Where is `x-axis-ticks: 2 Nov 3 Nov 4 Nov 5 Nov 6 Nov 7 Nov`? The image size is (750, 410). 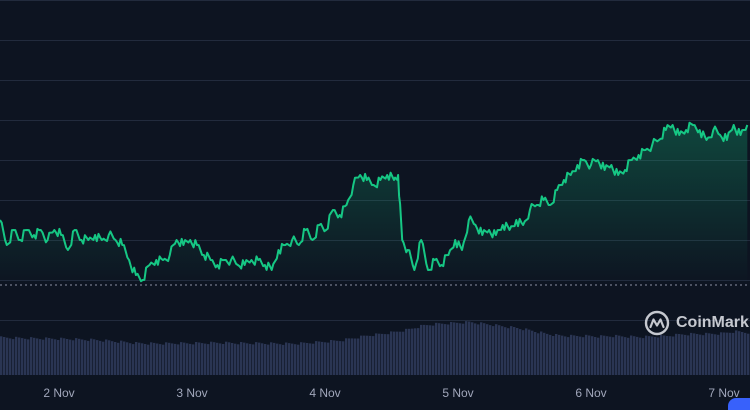
x-axis-ticks: 2 Nov 3 Nov 4 Nov 5 Nov 6 Nov 7 Nov is located at coordinates (391, 393).